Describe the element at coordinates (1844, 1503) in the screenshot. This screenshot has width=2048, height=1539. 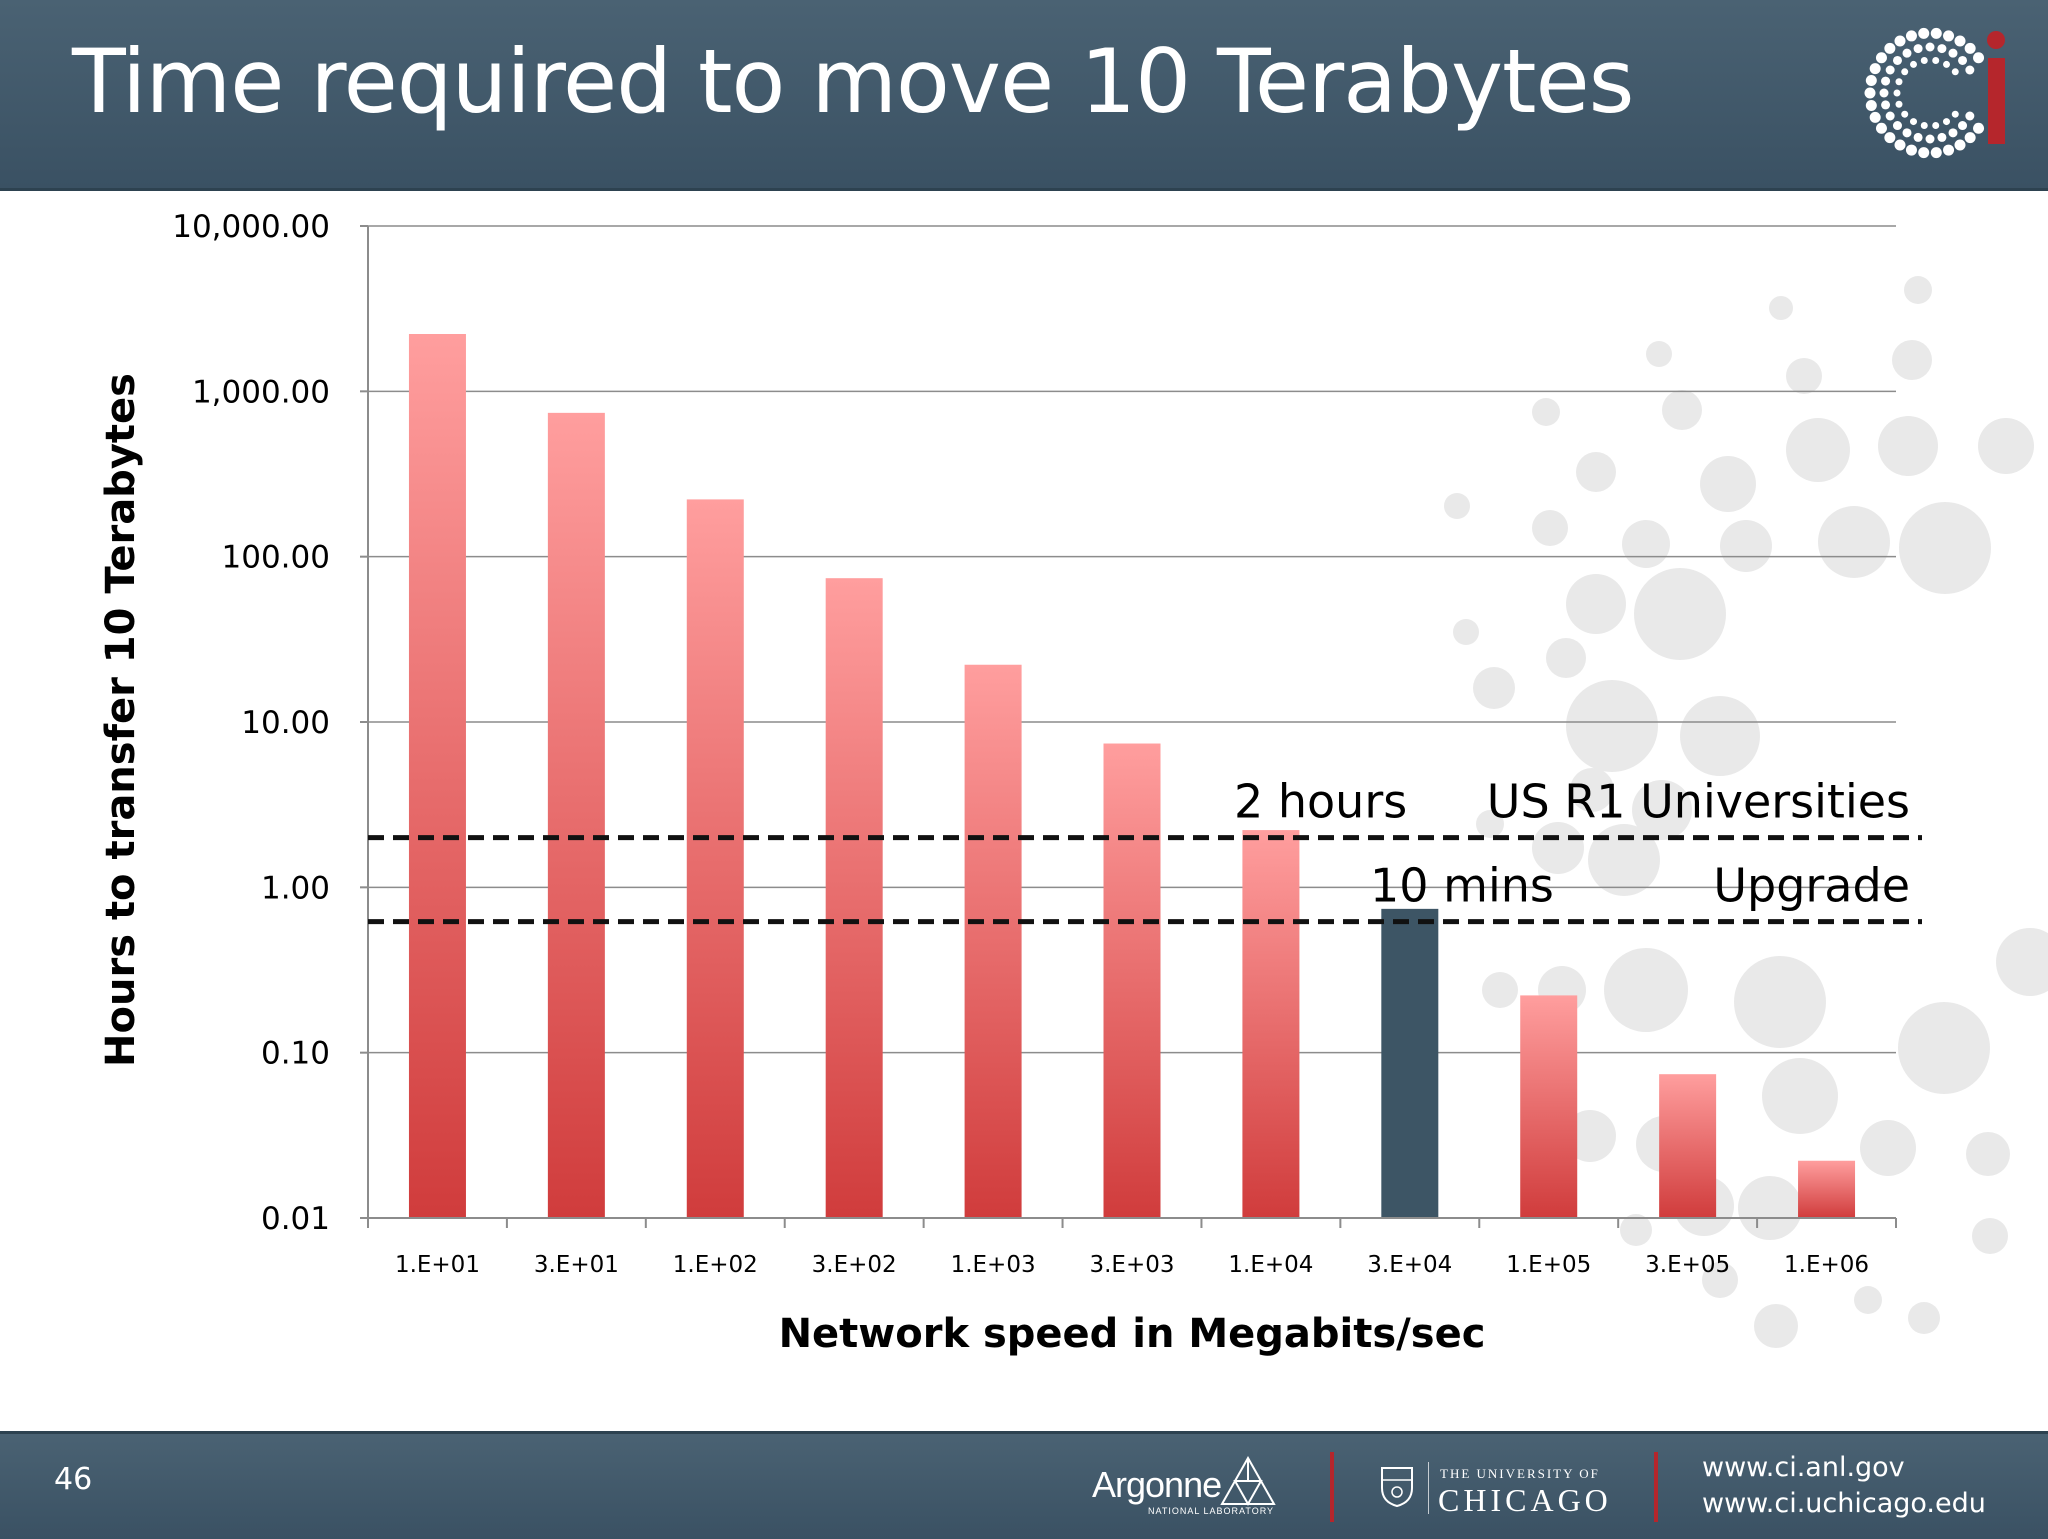
I see `url-uchicago: www.ci.uchicago.edu` at that location.